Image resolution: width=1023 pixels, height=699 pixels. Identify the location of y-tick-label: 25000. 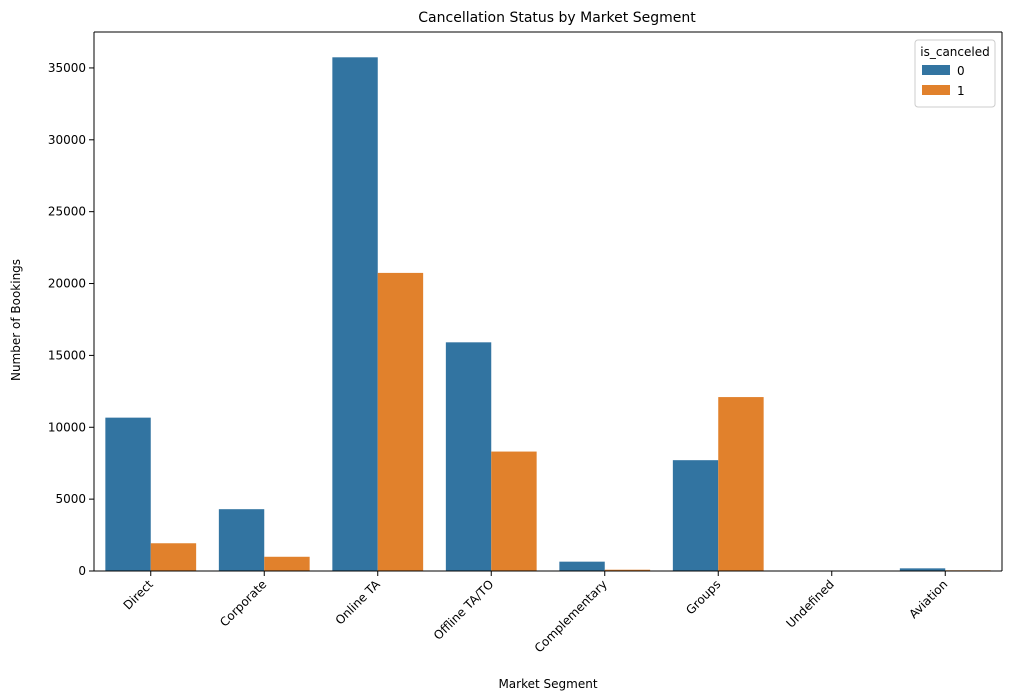
(67, 212).